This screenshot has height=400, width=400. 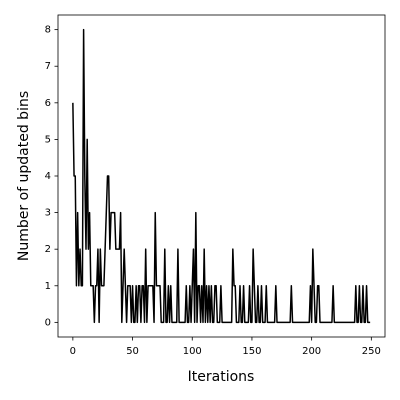 I want to click on x-tick-label: 150, so click(x=251, y=351).